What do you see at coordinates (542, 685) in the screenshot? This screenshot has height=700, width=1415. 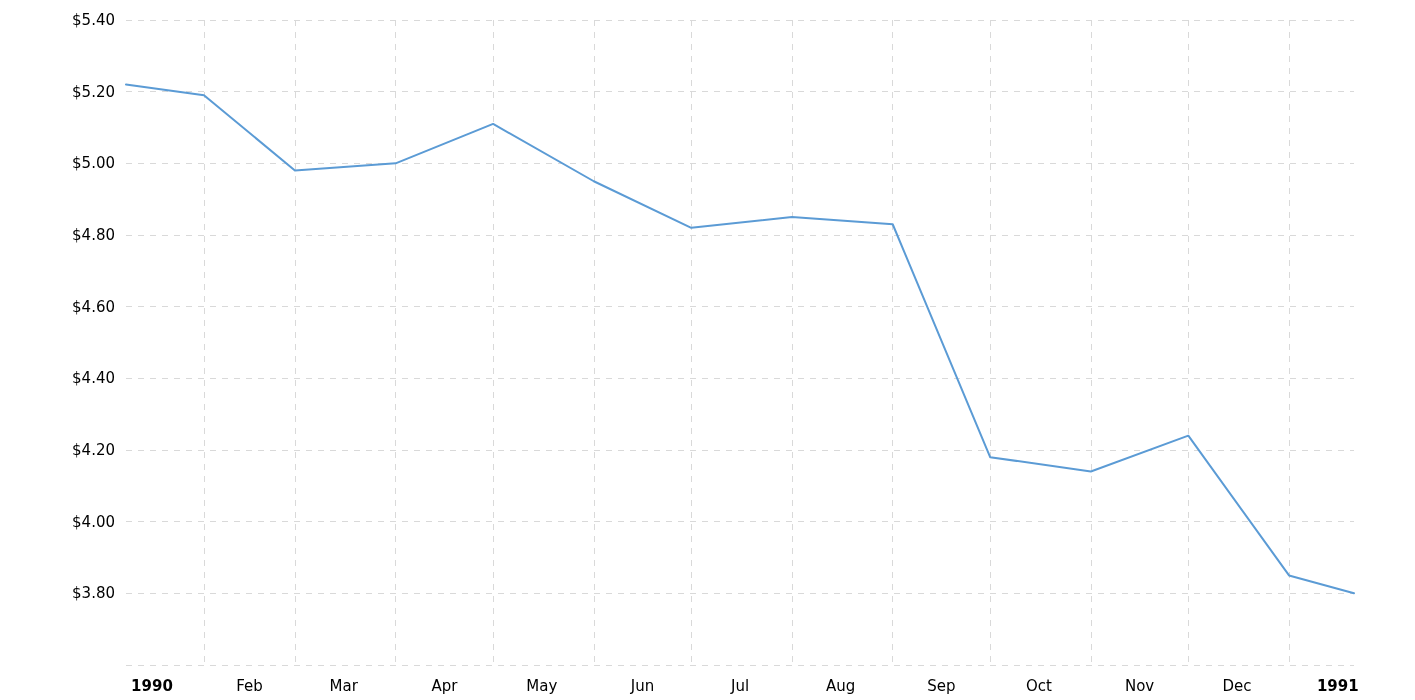 I see `x-tick-label: May` at bounding box center [542, 685].